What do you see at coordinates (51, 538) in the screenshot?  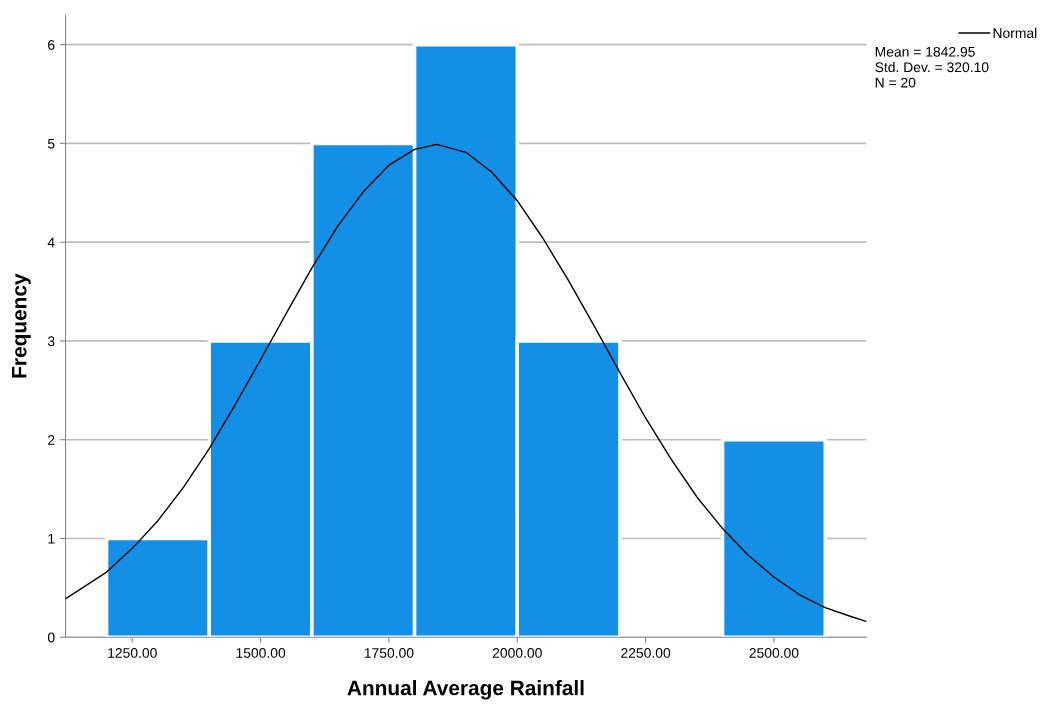 I see `y-tick-label: 1` at bounding box center [51, 538].